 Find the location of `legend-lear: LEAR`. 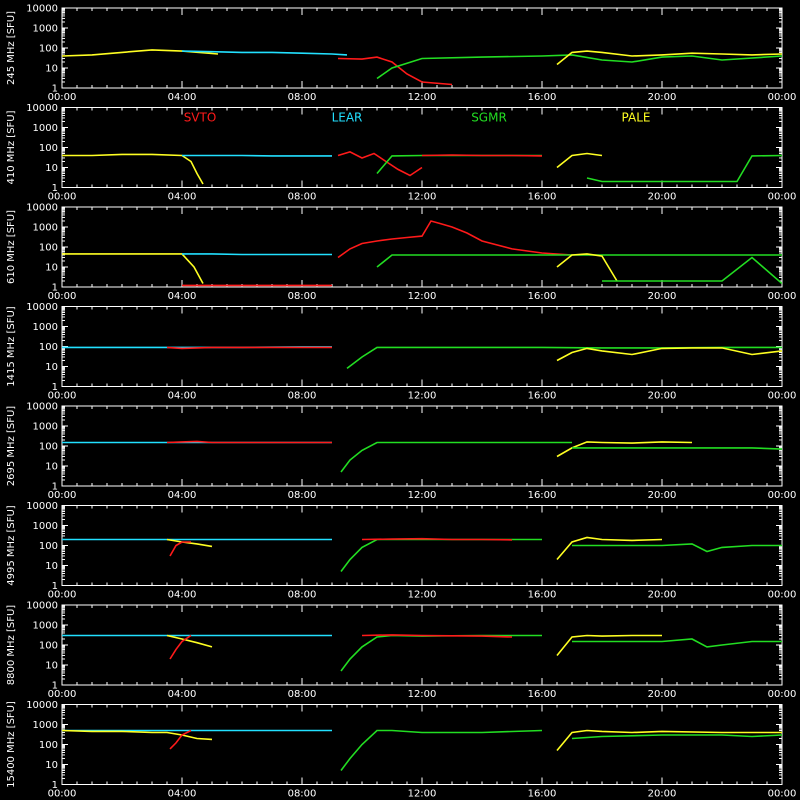

legend-lear: LEAR is located at coordinates (347, 118).